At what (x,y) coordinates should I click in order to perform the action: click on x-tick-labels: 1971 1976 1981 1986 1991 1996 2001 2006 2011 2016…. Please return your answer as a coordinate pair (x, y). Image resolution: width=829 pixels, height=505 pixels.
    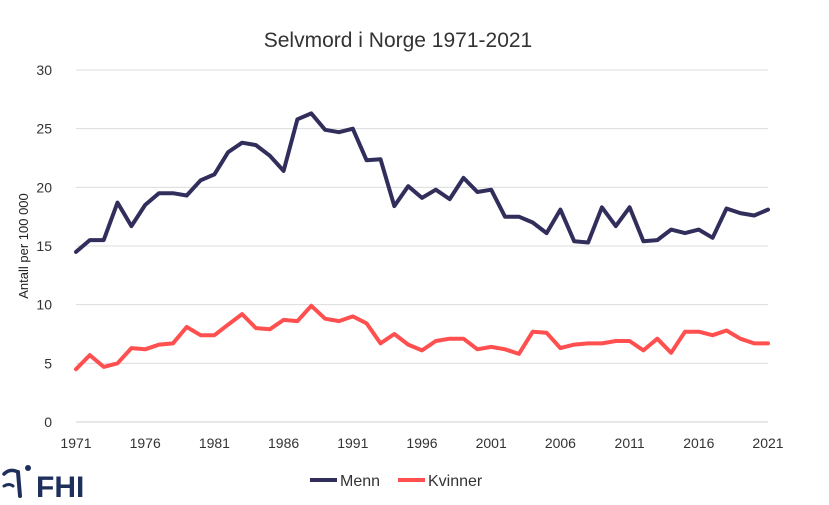
    Looking at the image, I should click on (421, 443).